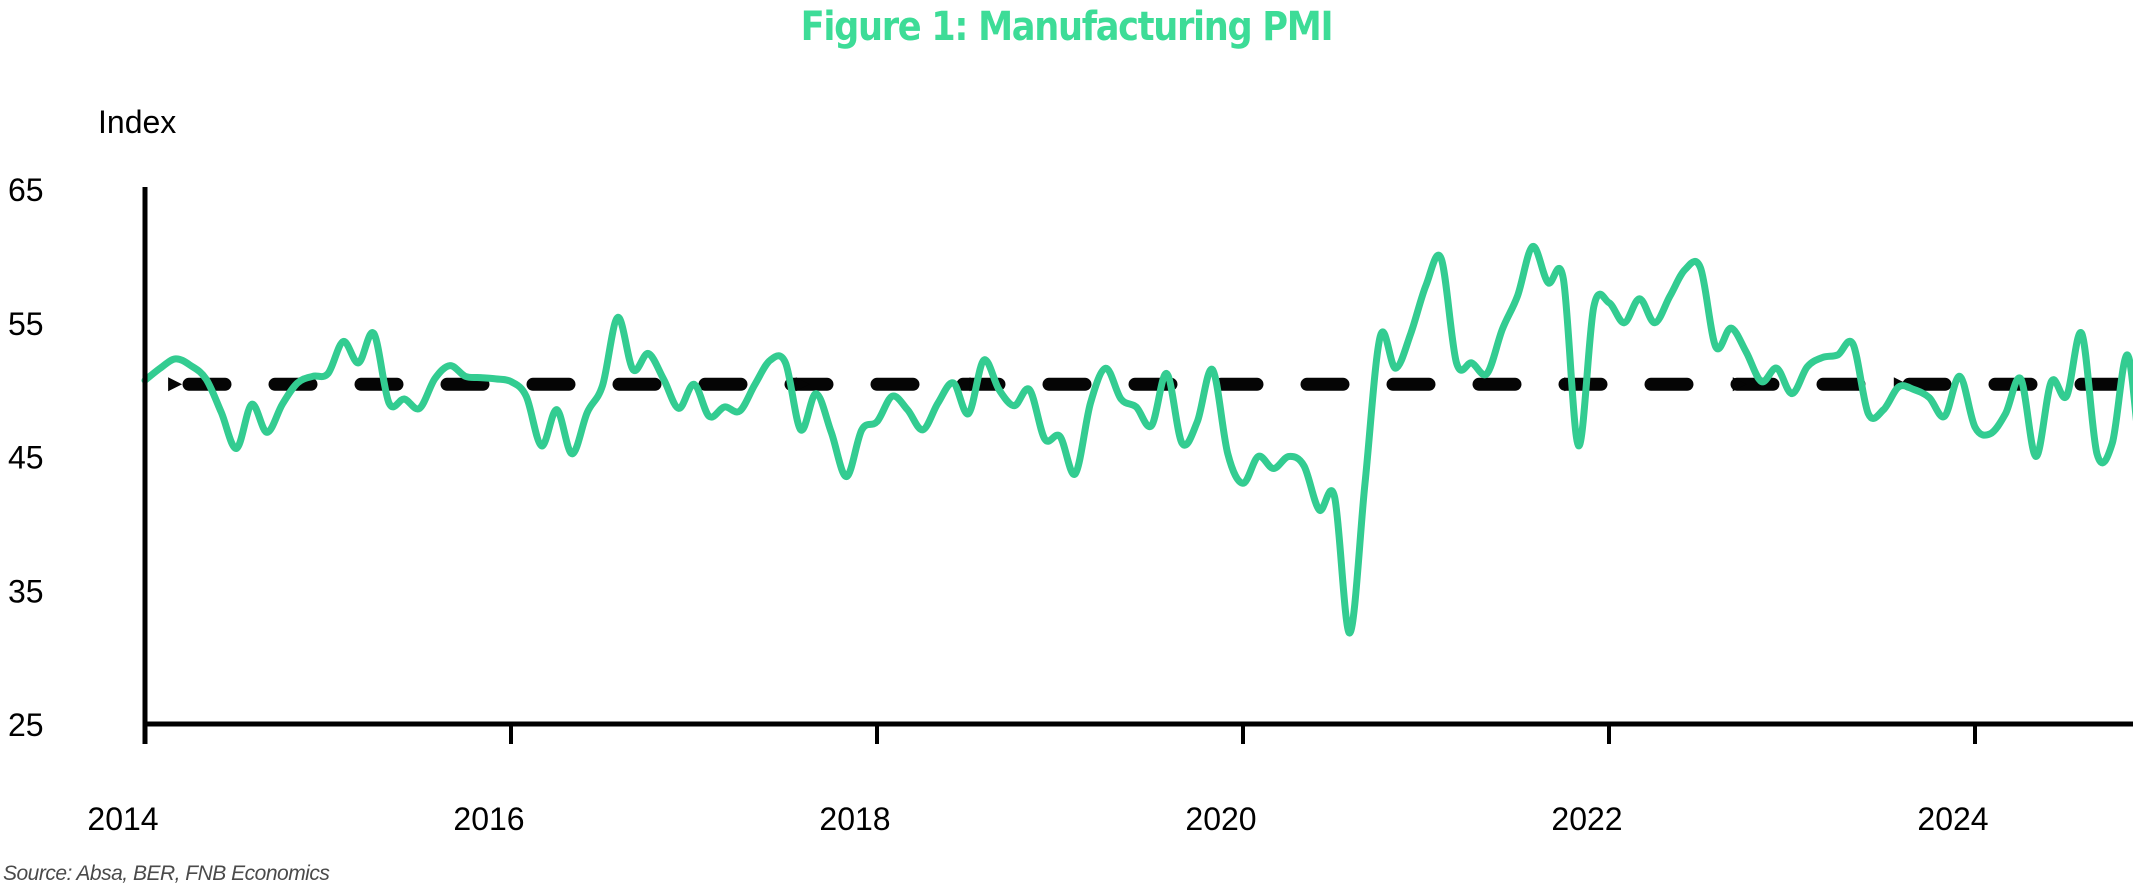 The width and height of the screenshot is (2133, 893). I want to click on y-tick-label: 45, so click(26, 458).